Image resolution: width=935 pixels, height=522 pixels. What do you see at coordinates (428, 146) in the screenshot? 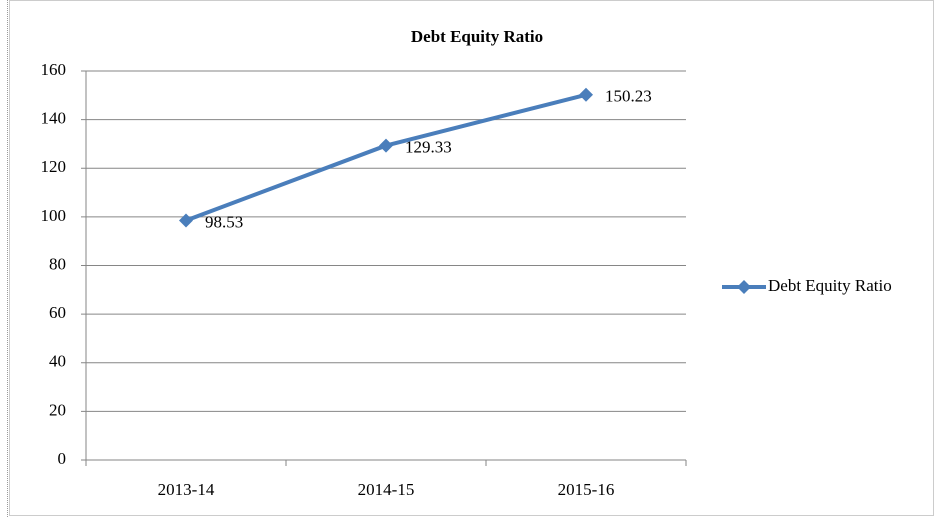
I see `data-label: 129.33` at bounding box center [428, 146].